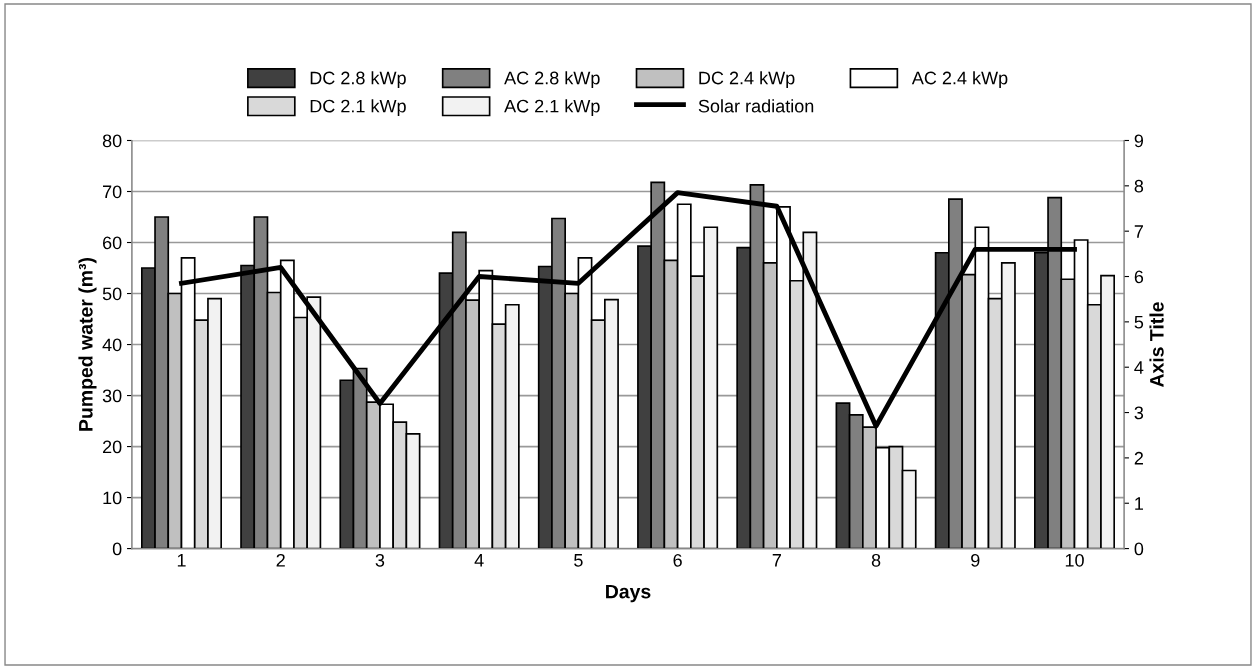 The width and height of the screenshot is (1256, 669). I want to click on x-tick-label: 8, so click(876, 560).